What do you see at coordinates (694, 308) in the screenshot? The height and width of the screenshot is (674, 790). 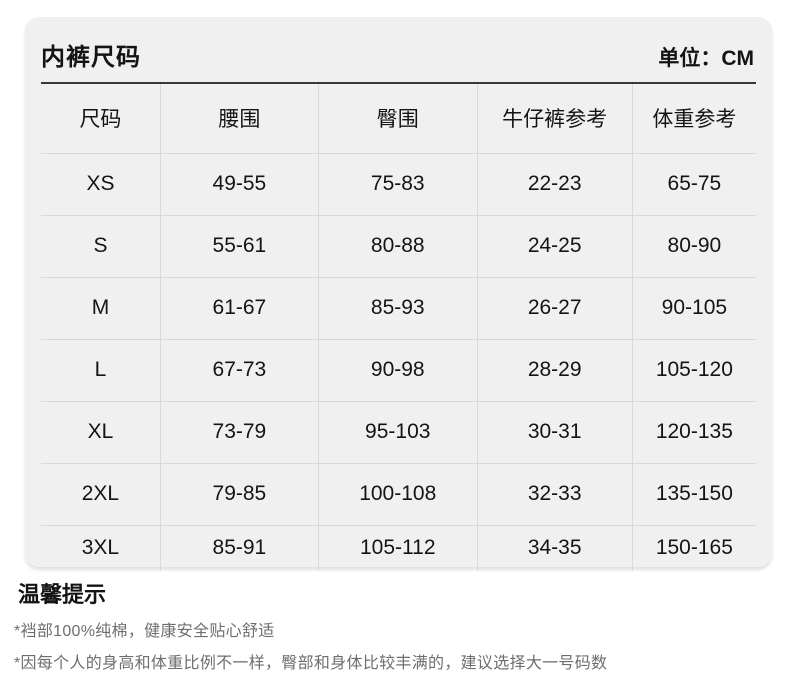 I see `table-cell-weight-ref: 90-105` at bounding box center [694, 308].